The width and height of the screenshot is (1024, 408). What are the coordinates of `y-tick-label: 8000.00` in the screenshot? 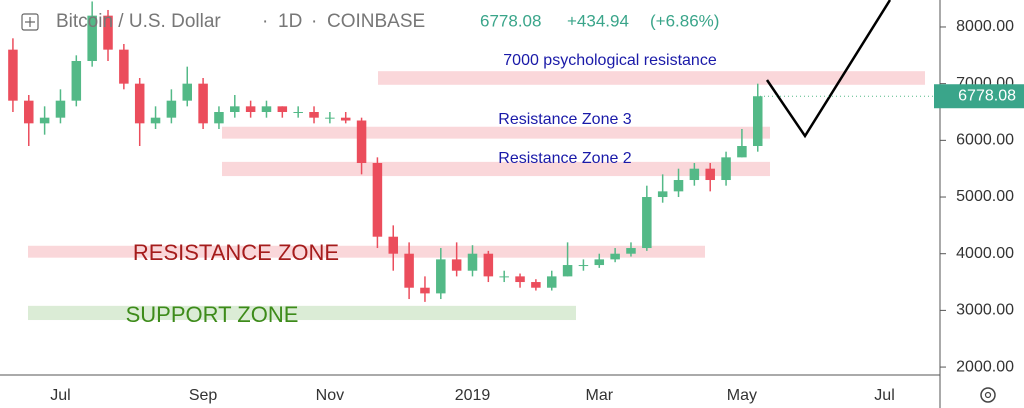 It's located at (985, 26).